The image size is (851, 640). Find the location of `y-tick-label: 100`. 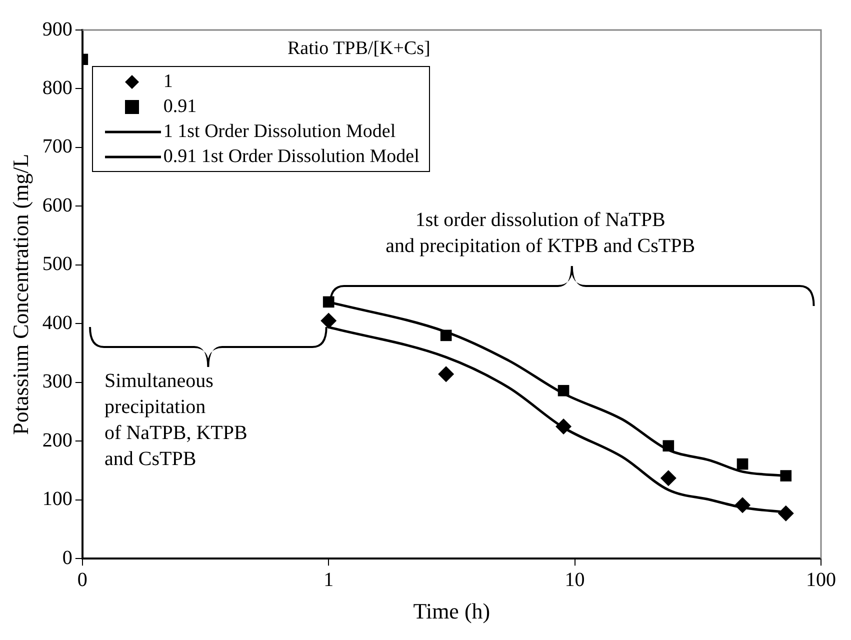

y-tick-label: 100 is located at coordinates (57, 499).